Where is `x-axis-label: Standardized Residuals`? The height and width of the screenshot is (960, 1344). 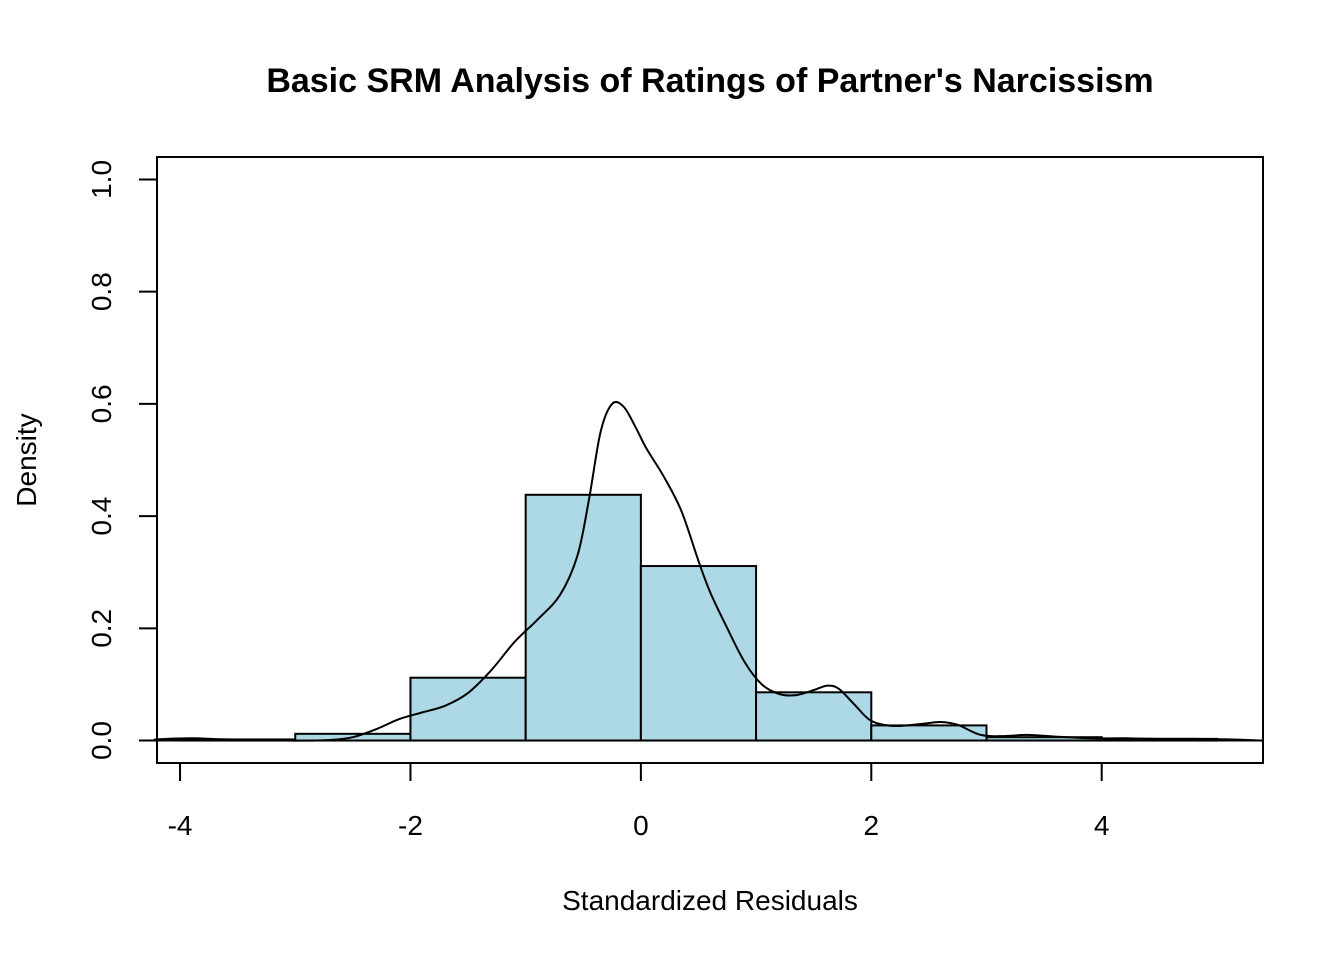 x-axis-label: Standardized Residuals is located at coordinates (710, 900).